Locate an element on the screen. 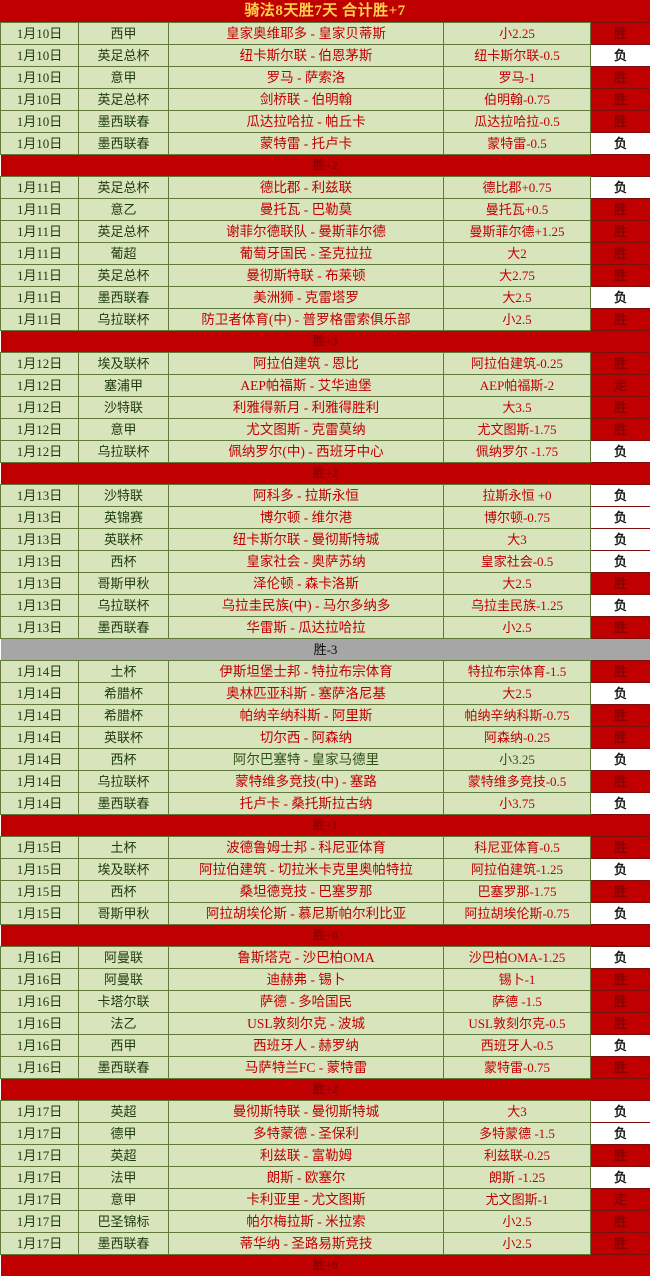 This screenshot has height=1276, width=650. summary-separator-row: 胜+2 is located at coordinates (325, 166).